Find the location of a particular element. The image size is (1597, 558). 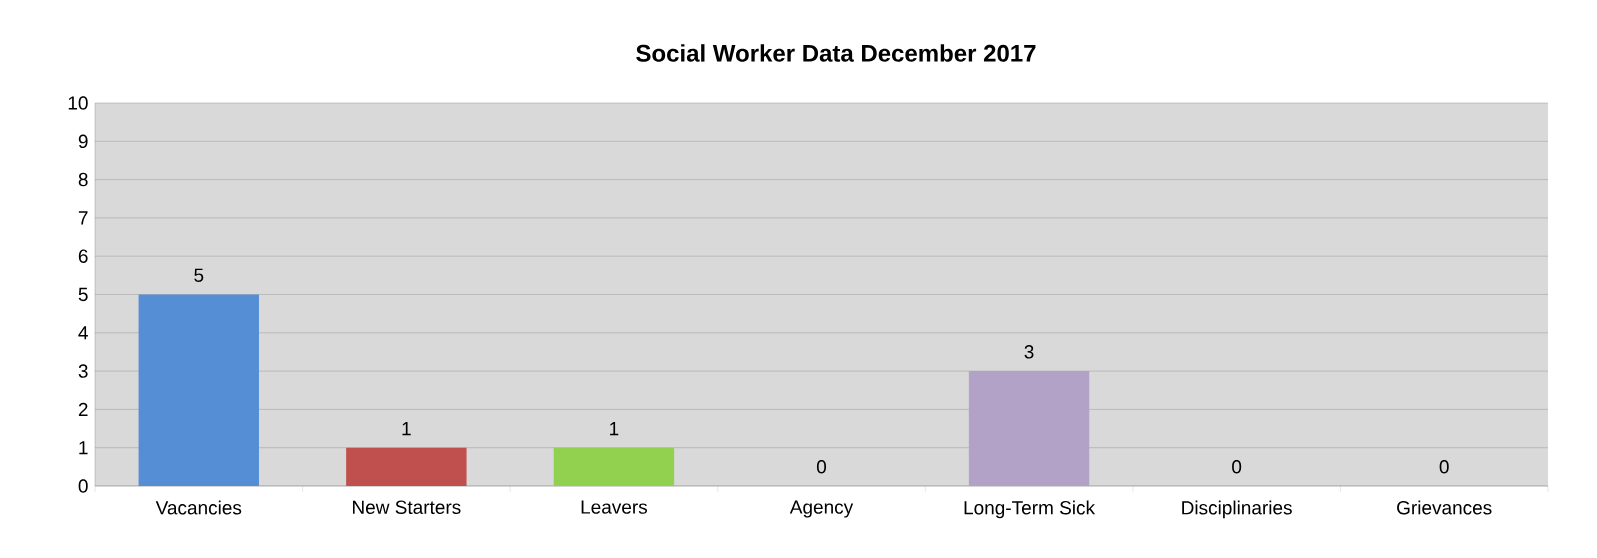

y-tick-label: 7 is located at coordinates (83, 218).